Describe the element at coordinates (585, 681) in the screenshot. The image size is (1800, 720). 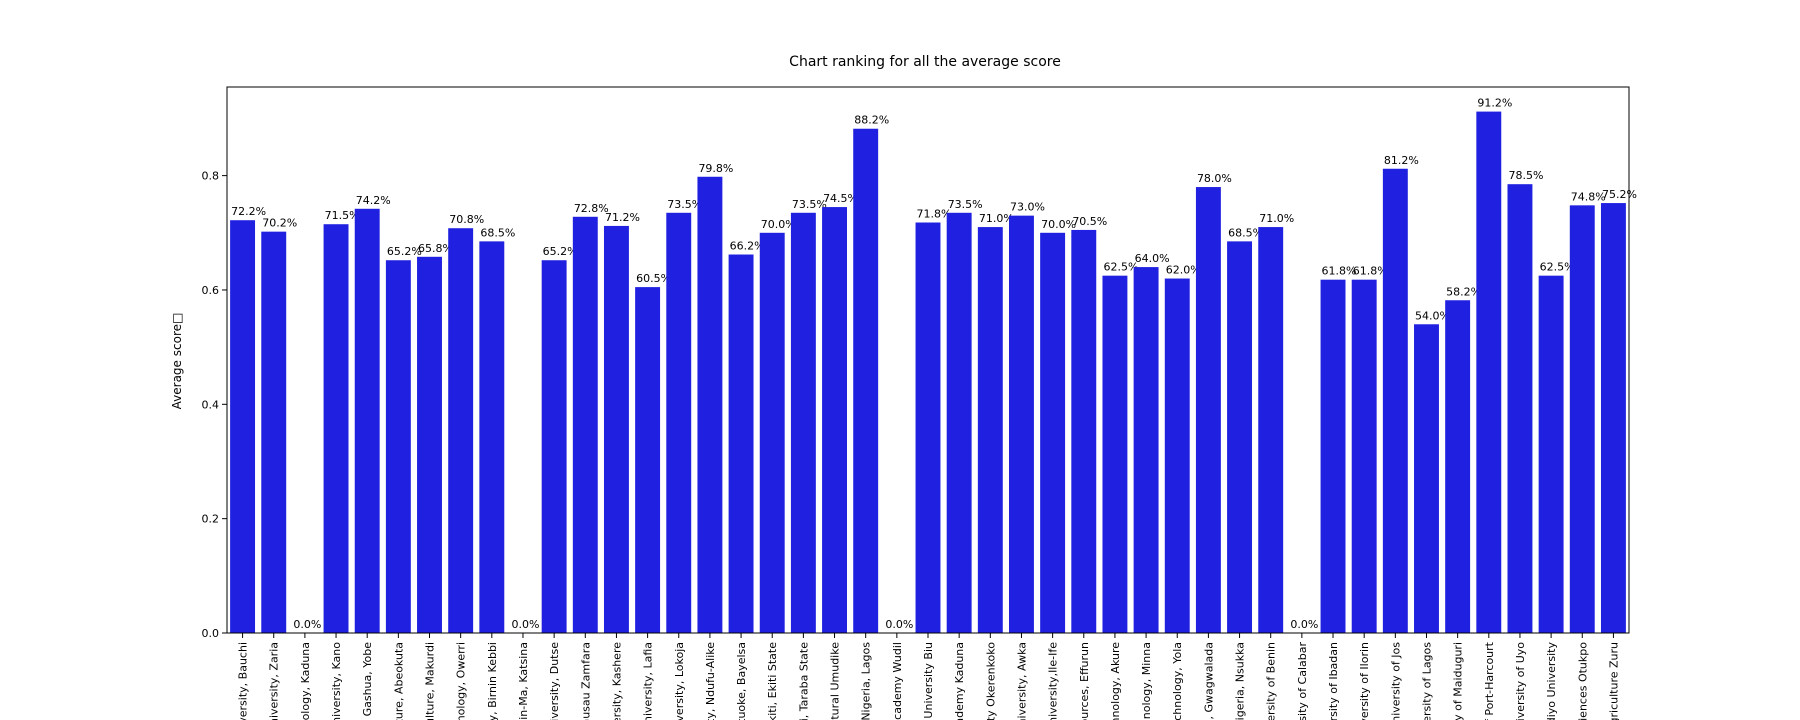
I see `x-category-label: Gusau Zamfara` at that location.